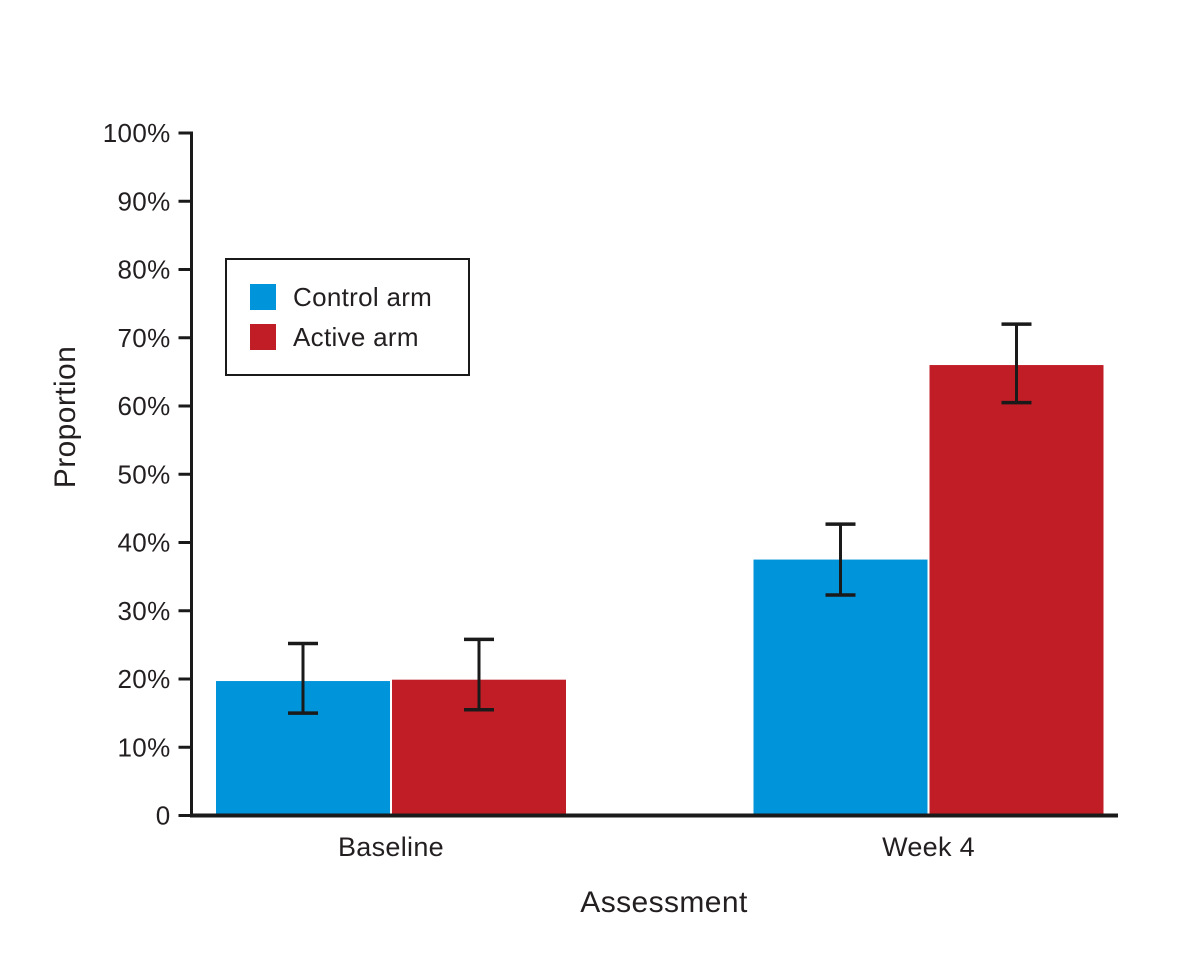 The image size is (1200, 959). What do you see at coordinates (347, 317) in the screenshot?
I see `legend: Control arm Active arm` at bounding box center [347, 317].